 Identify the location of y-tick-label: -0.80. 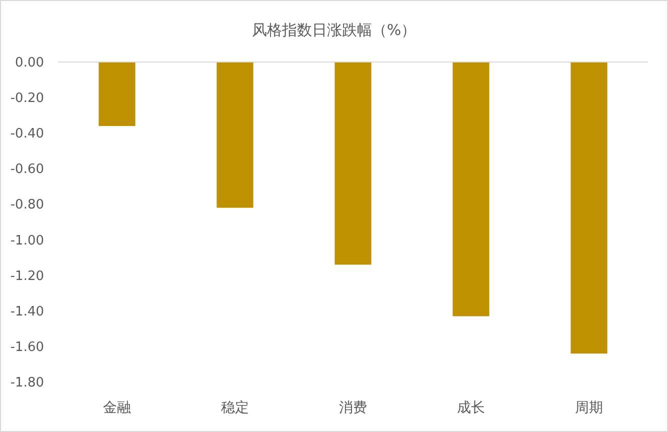
(27, 205).